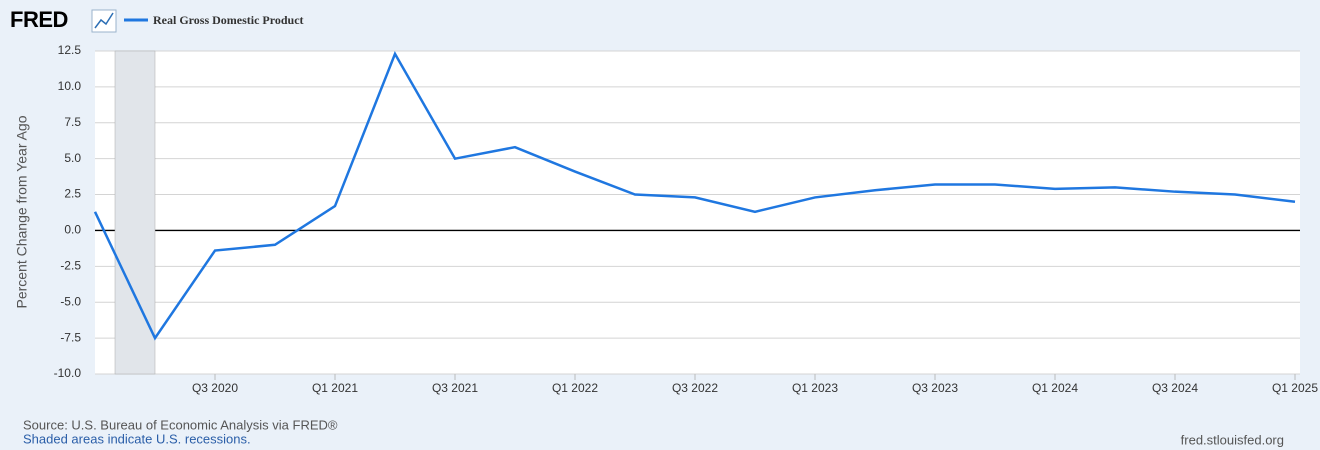  I want to click on y-tick-label: -7.5, so click(70, 337).